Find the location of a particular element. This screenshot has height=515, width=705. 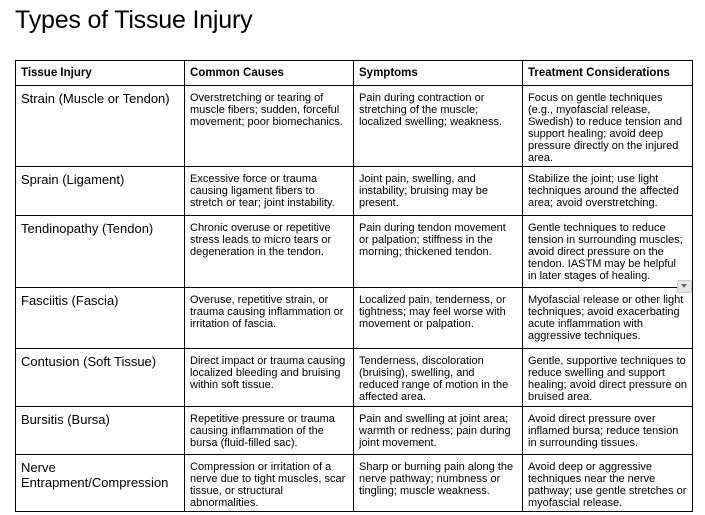

column-header: Common Causes is located at coordinates (269, 73).